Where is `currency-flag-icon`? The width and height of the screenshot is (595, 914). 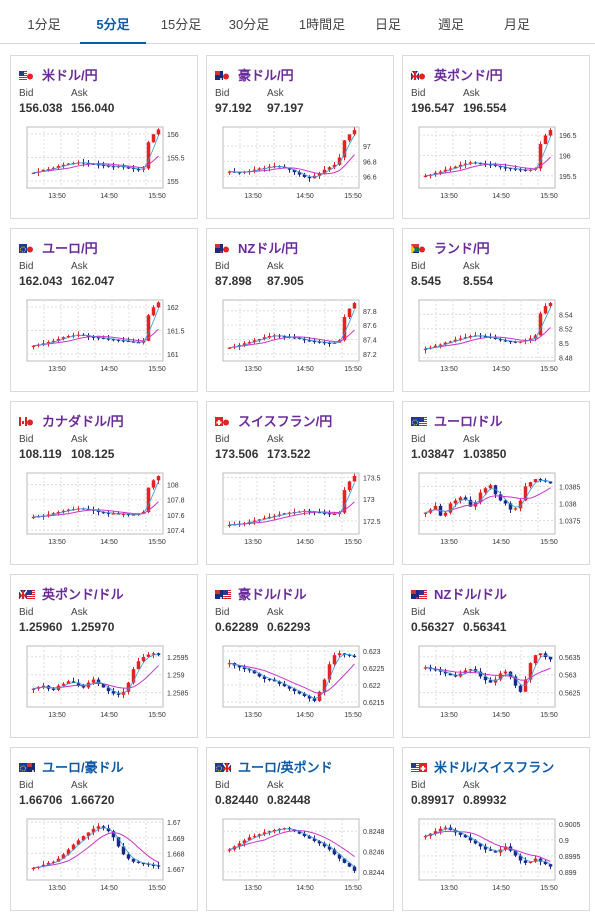 currency-flag-icon is located at coordinates (419, 74).